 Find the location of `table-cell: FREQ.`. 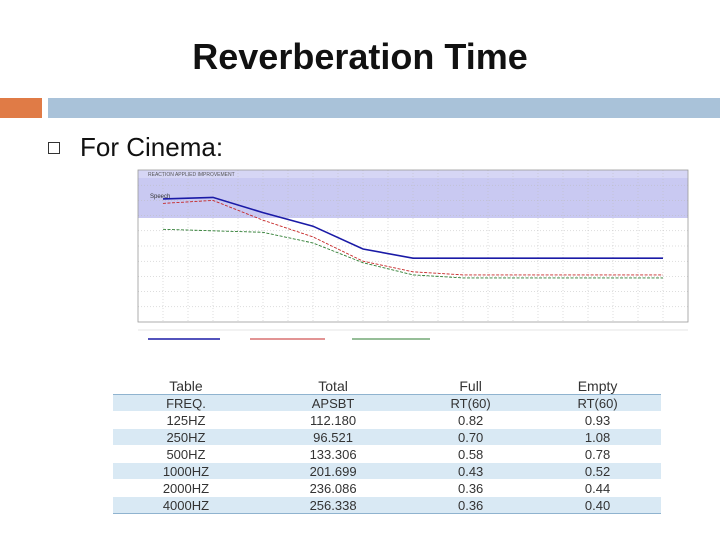

table-cell: FREQ. is located at coordinates (186, 403).